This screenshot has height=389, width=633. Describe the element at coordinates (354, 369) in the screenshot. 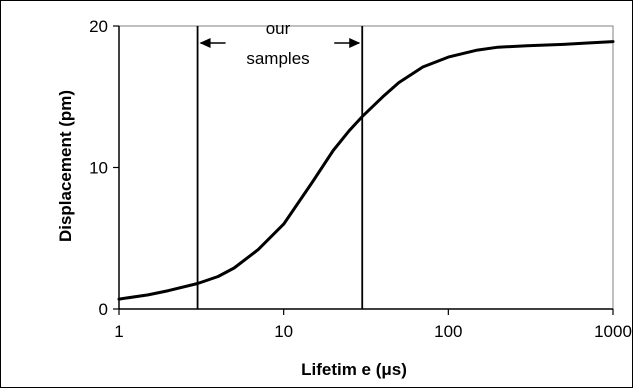

I see `x-axis-title: Lifetim e (μs)` at that location.